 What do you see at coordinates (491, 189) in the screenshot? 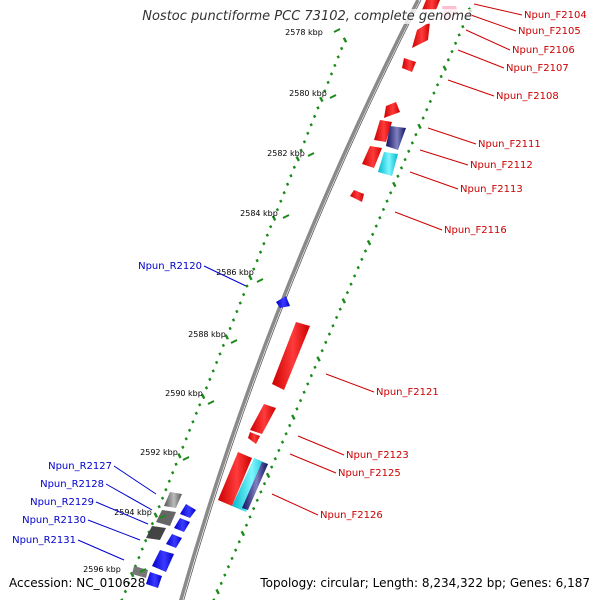
I see `gene-label-forward: Npun_F2113` at bounding box center [491, 189].